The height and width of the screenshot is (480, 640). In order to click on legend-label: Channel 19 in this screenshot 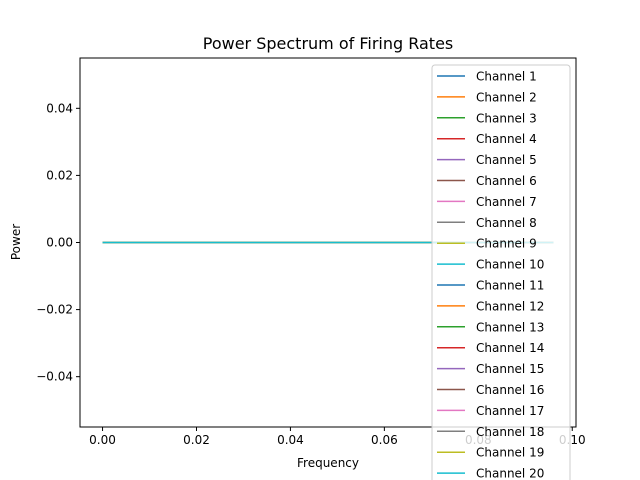, I will do `click(510, 453)`.